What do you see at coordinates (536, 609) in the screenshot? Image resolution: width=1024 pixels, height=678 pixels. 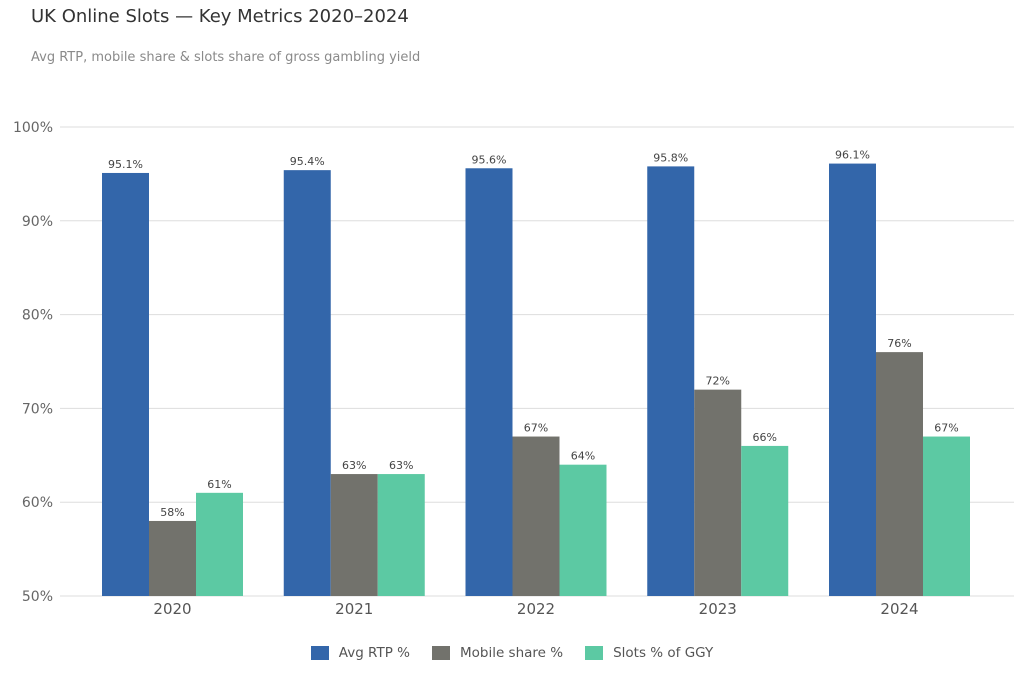 I see `x-tick-label: 2022` at bounding box center [536, 609].